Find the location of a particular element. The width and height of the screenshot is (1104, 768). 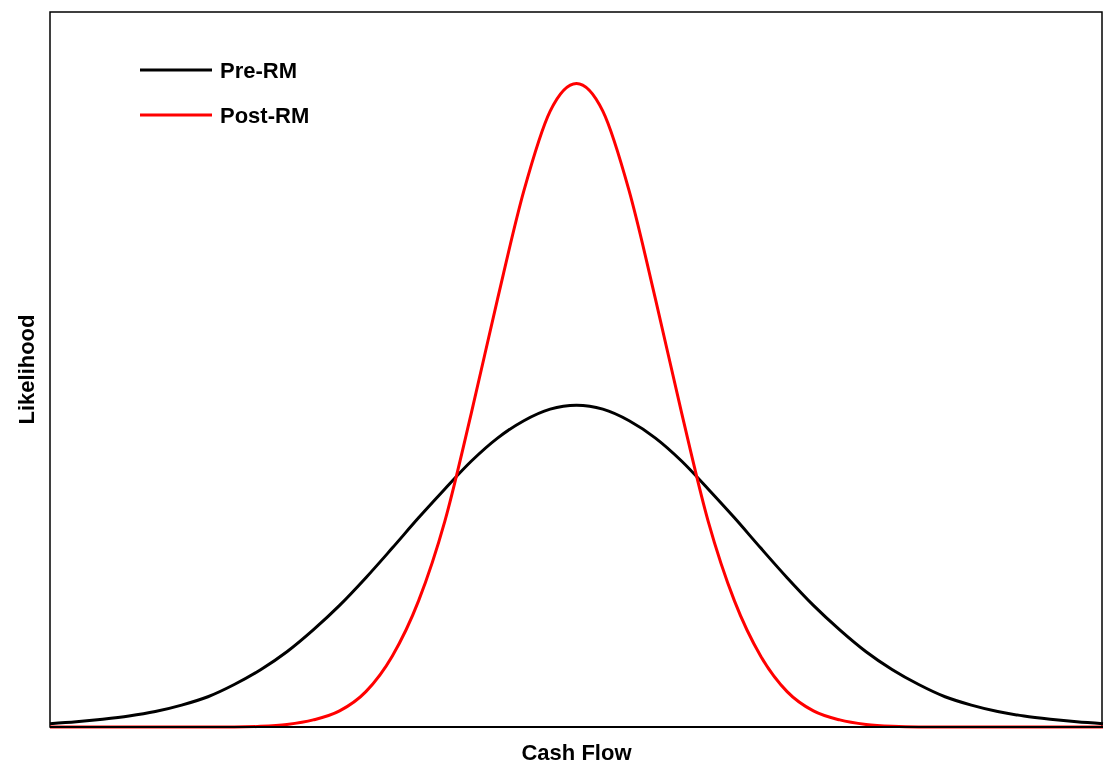

y-axis-title: Likelihood is located at coordinates (26, 369).